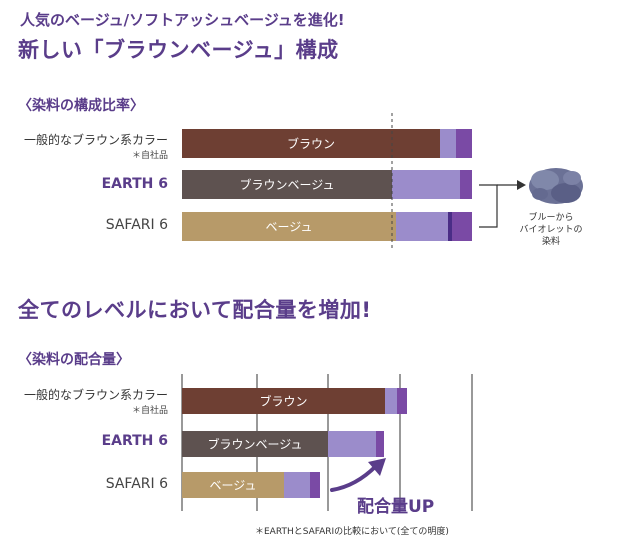 The height and width of the screenshot is (551, 618). I want to click on note-line: ブルーから, so click(551, 218).